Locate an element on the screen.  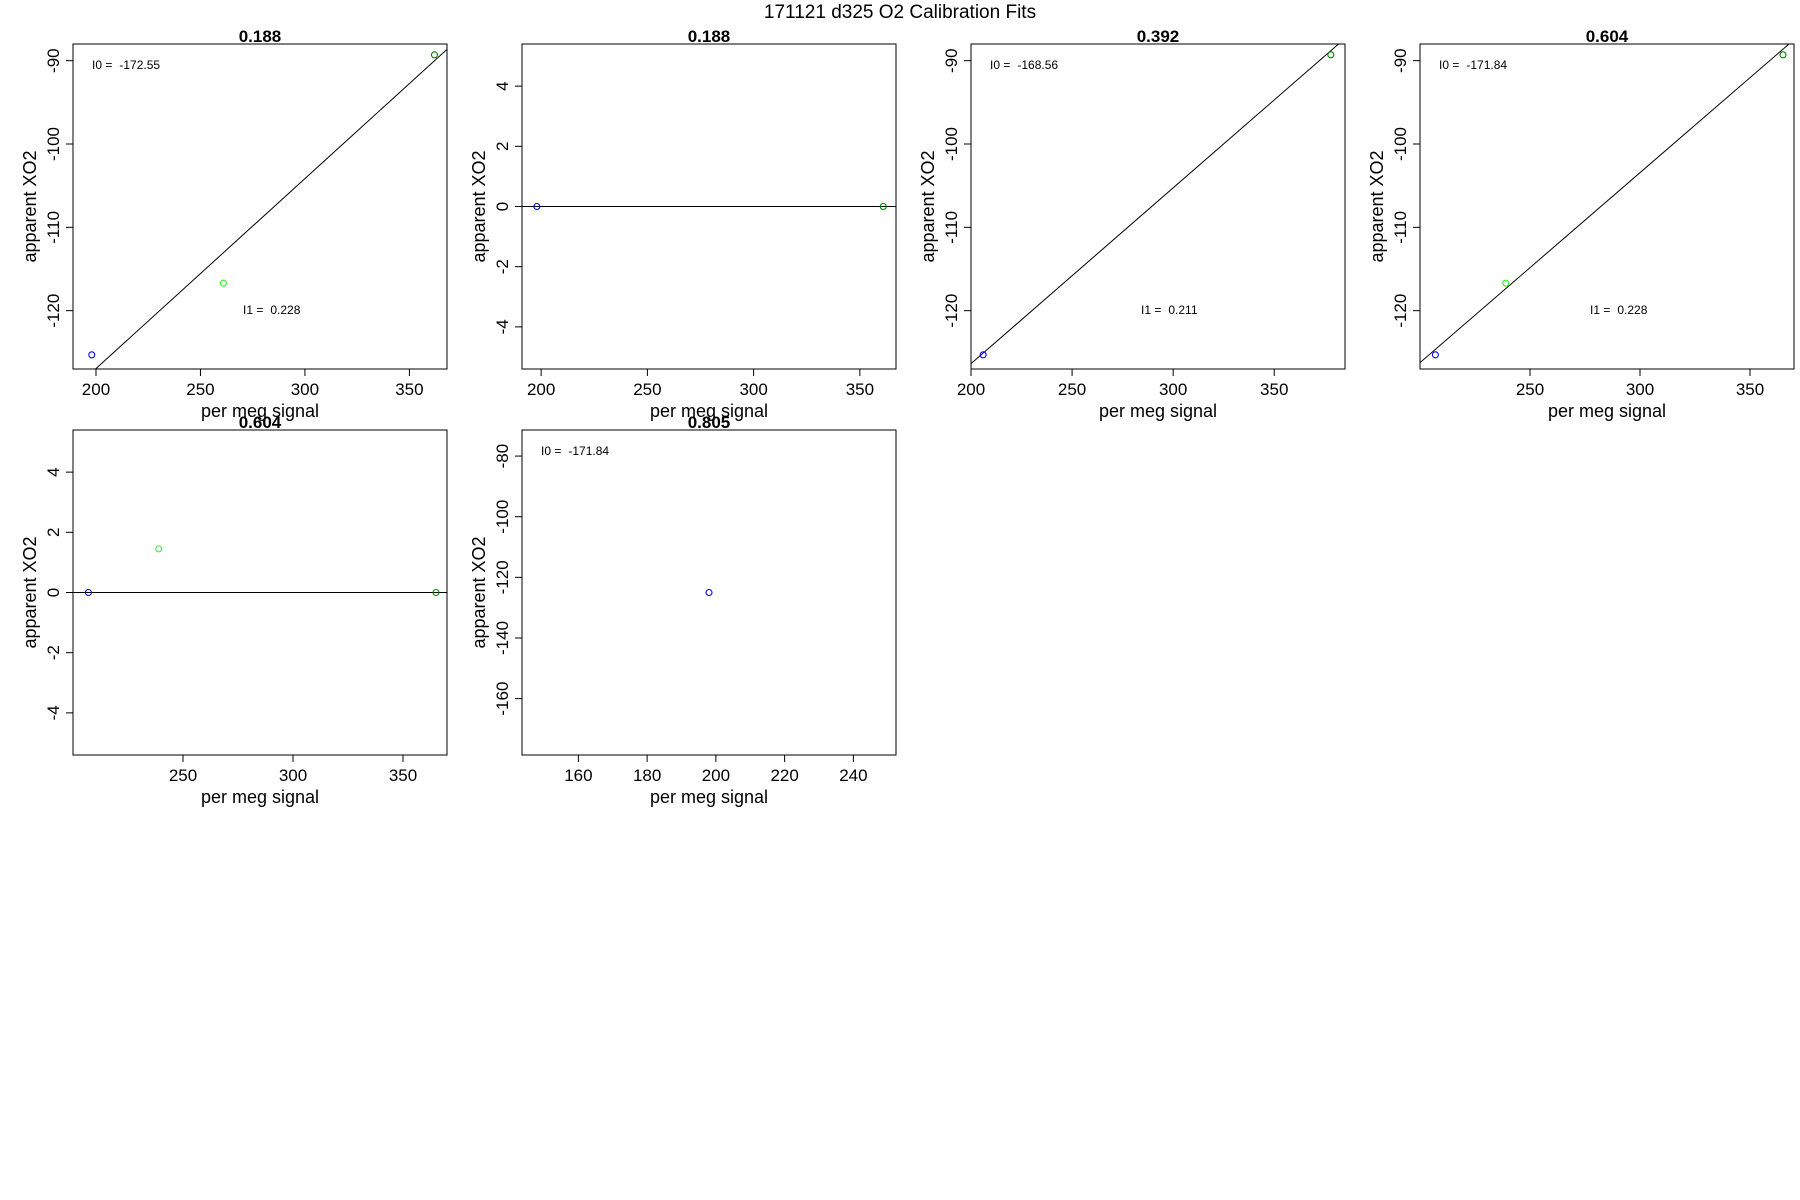
annotation-value: 0.211 is located at coordinates (1182, 310).